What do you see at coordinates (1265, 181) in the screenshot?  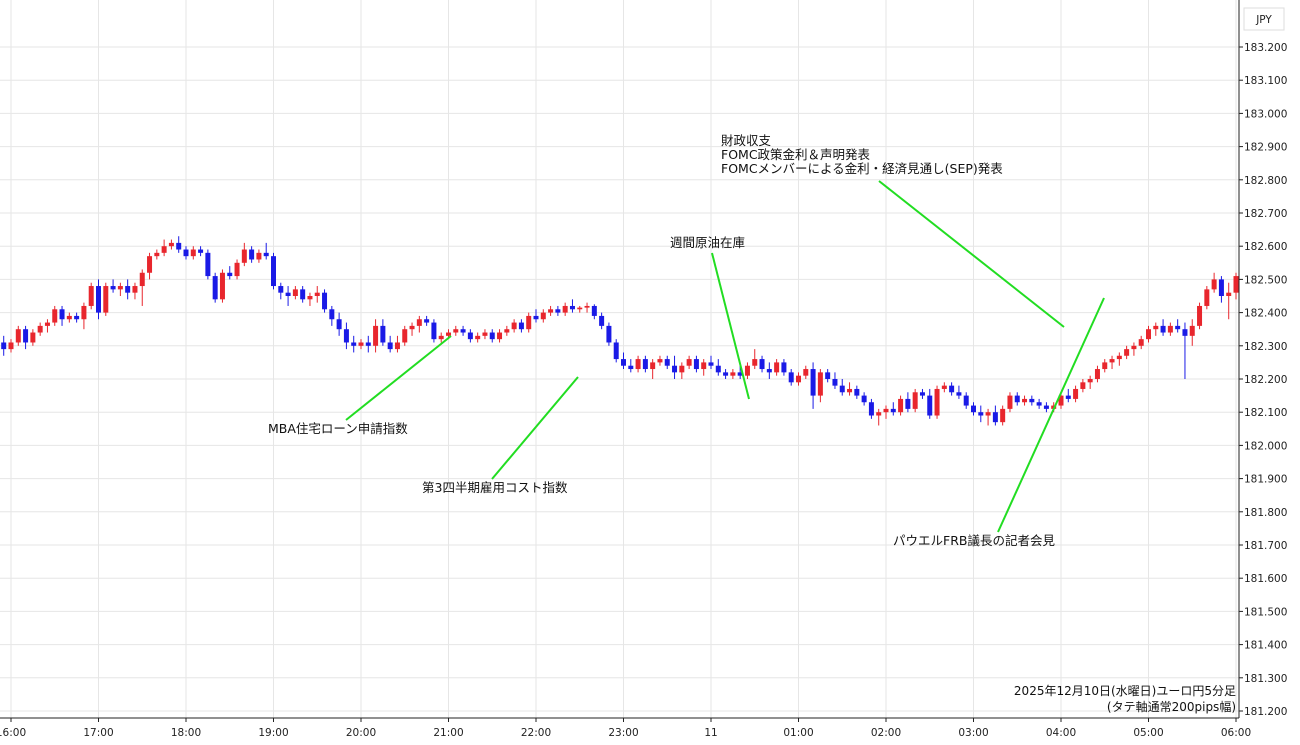 I see `y-tick-label: 182.800` at bounding box center [1265, 181].